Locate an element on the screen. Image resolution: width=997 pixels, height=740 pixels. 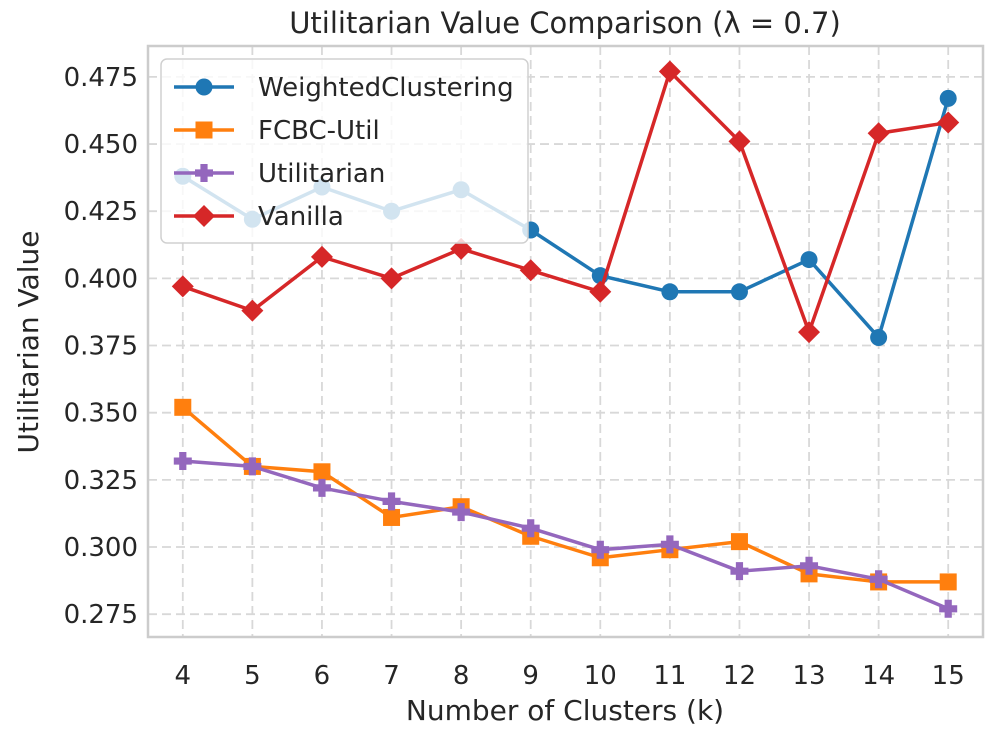
x-tick-label: 13 is located at coordinates (808, 676).